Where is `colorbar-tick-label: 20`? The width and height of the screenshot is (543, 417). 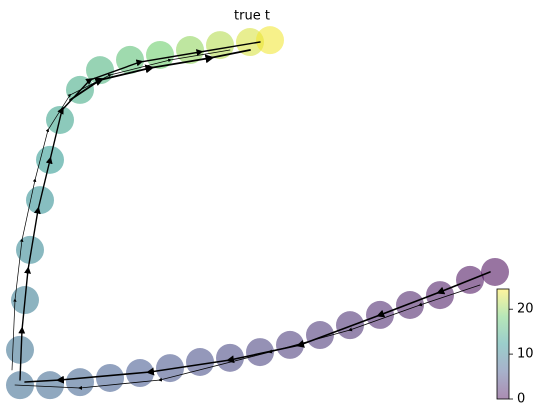
colorbar-tick-label: 20 is located at coordinates (525, 309).